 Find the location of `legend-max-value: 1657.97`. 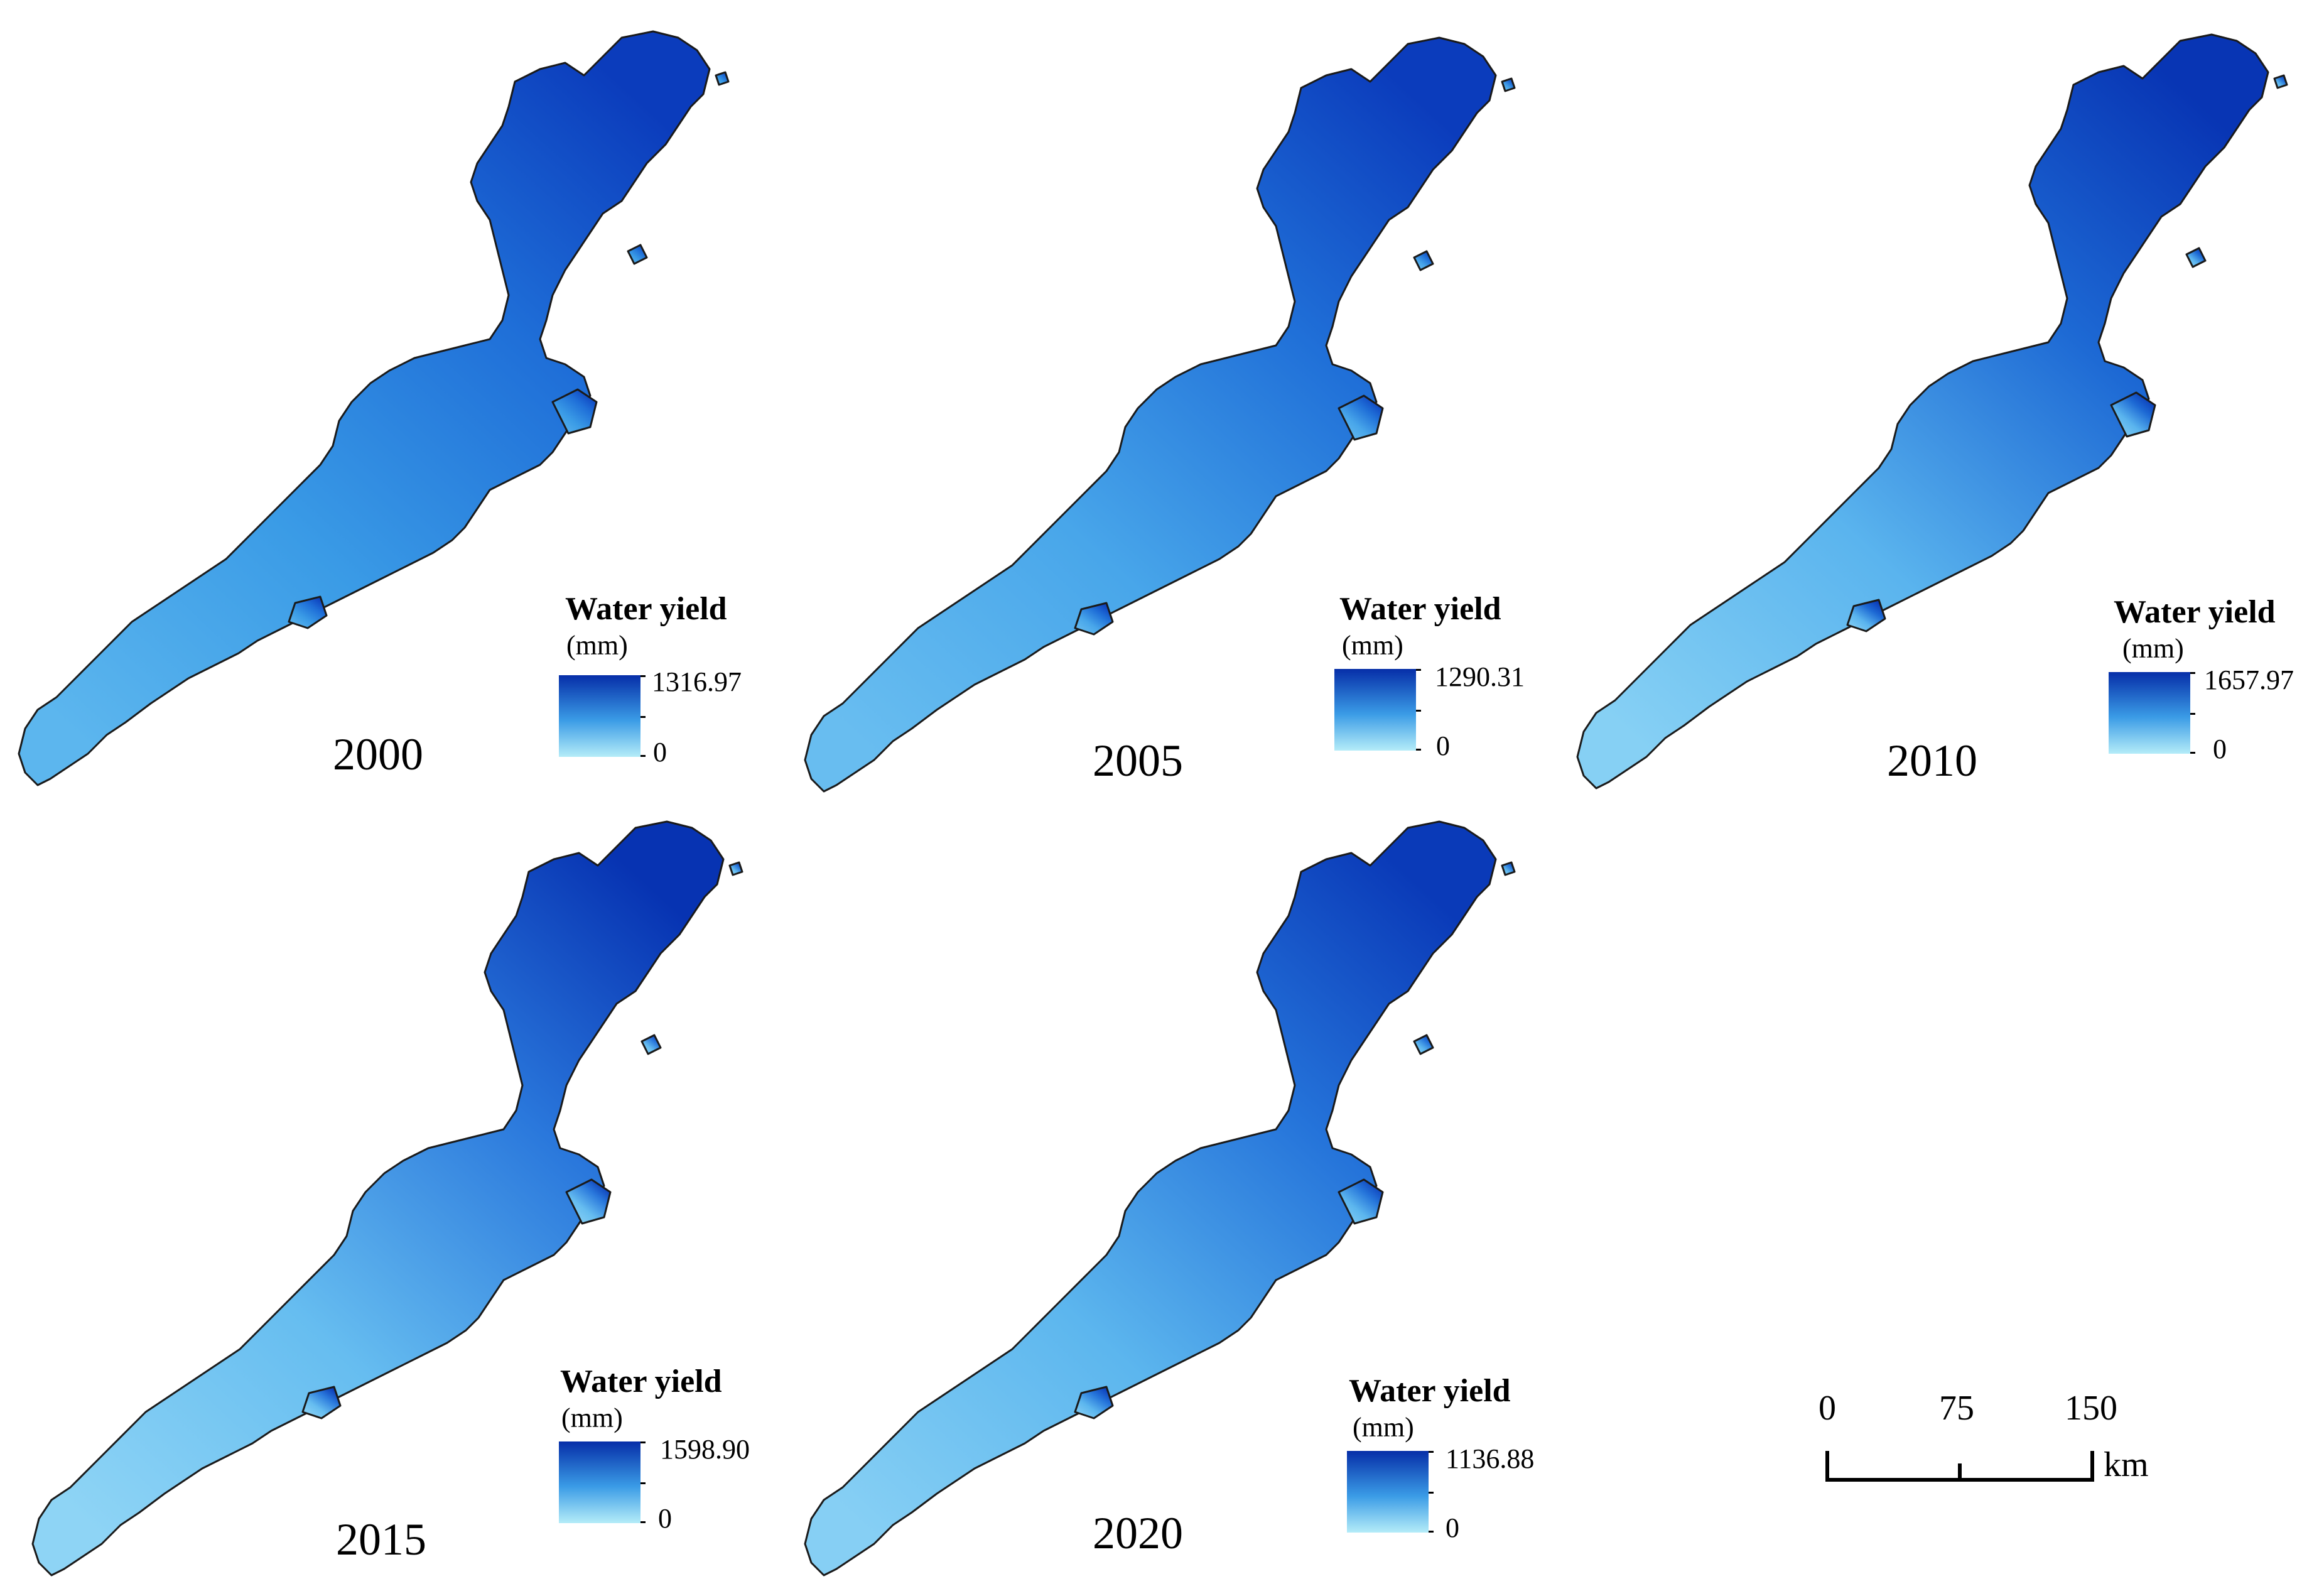

legend-max-value: 1657.97 is located at coordinates (2249, 680).